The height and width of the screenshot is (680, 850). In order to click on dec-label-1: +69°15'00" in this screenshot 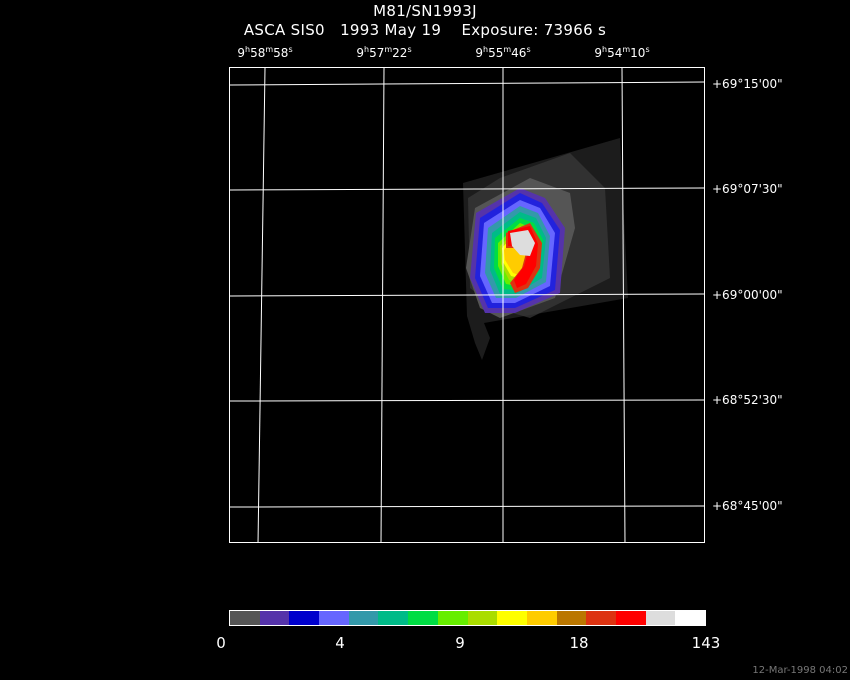, I will do `click(747, 84)`.